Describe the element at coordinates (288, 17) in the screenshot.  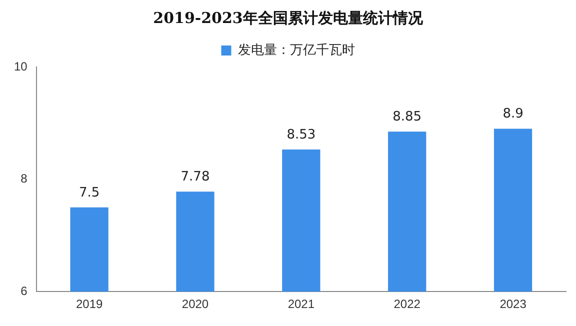
I see `chart-title: 2019-2023年全国累计发电量统计情况` at that location.